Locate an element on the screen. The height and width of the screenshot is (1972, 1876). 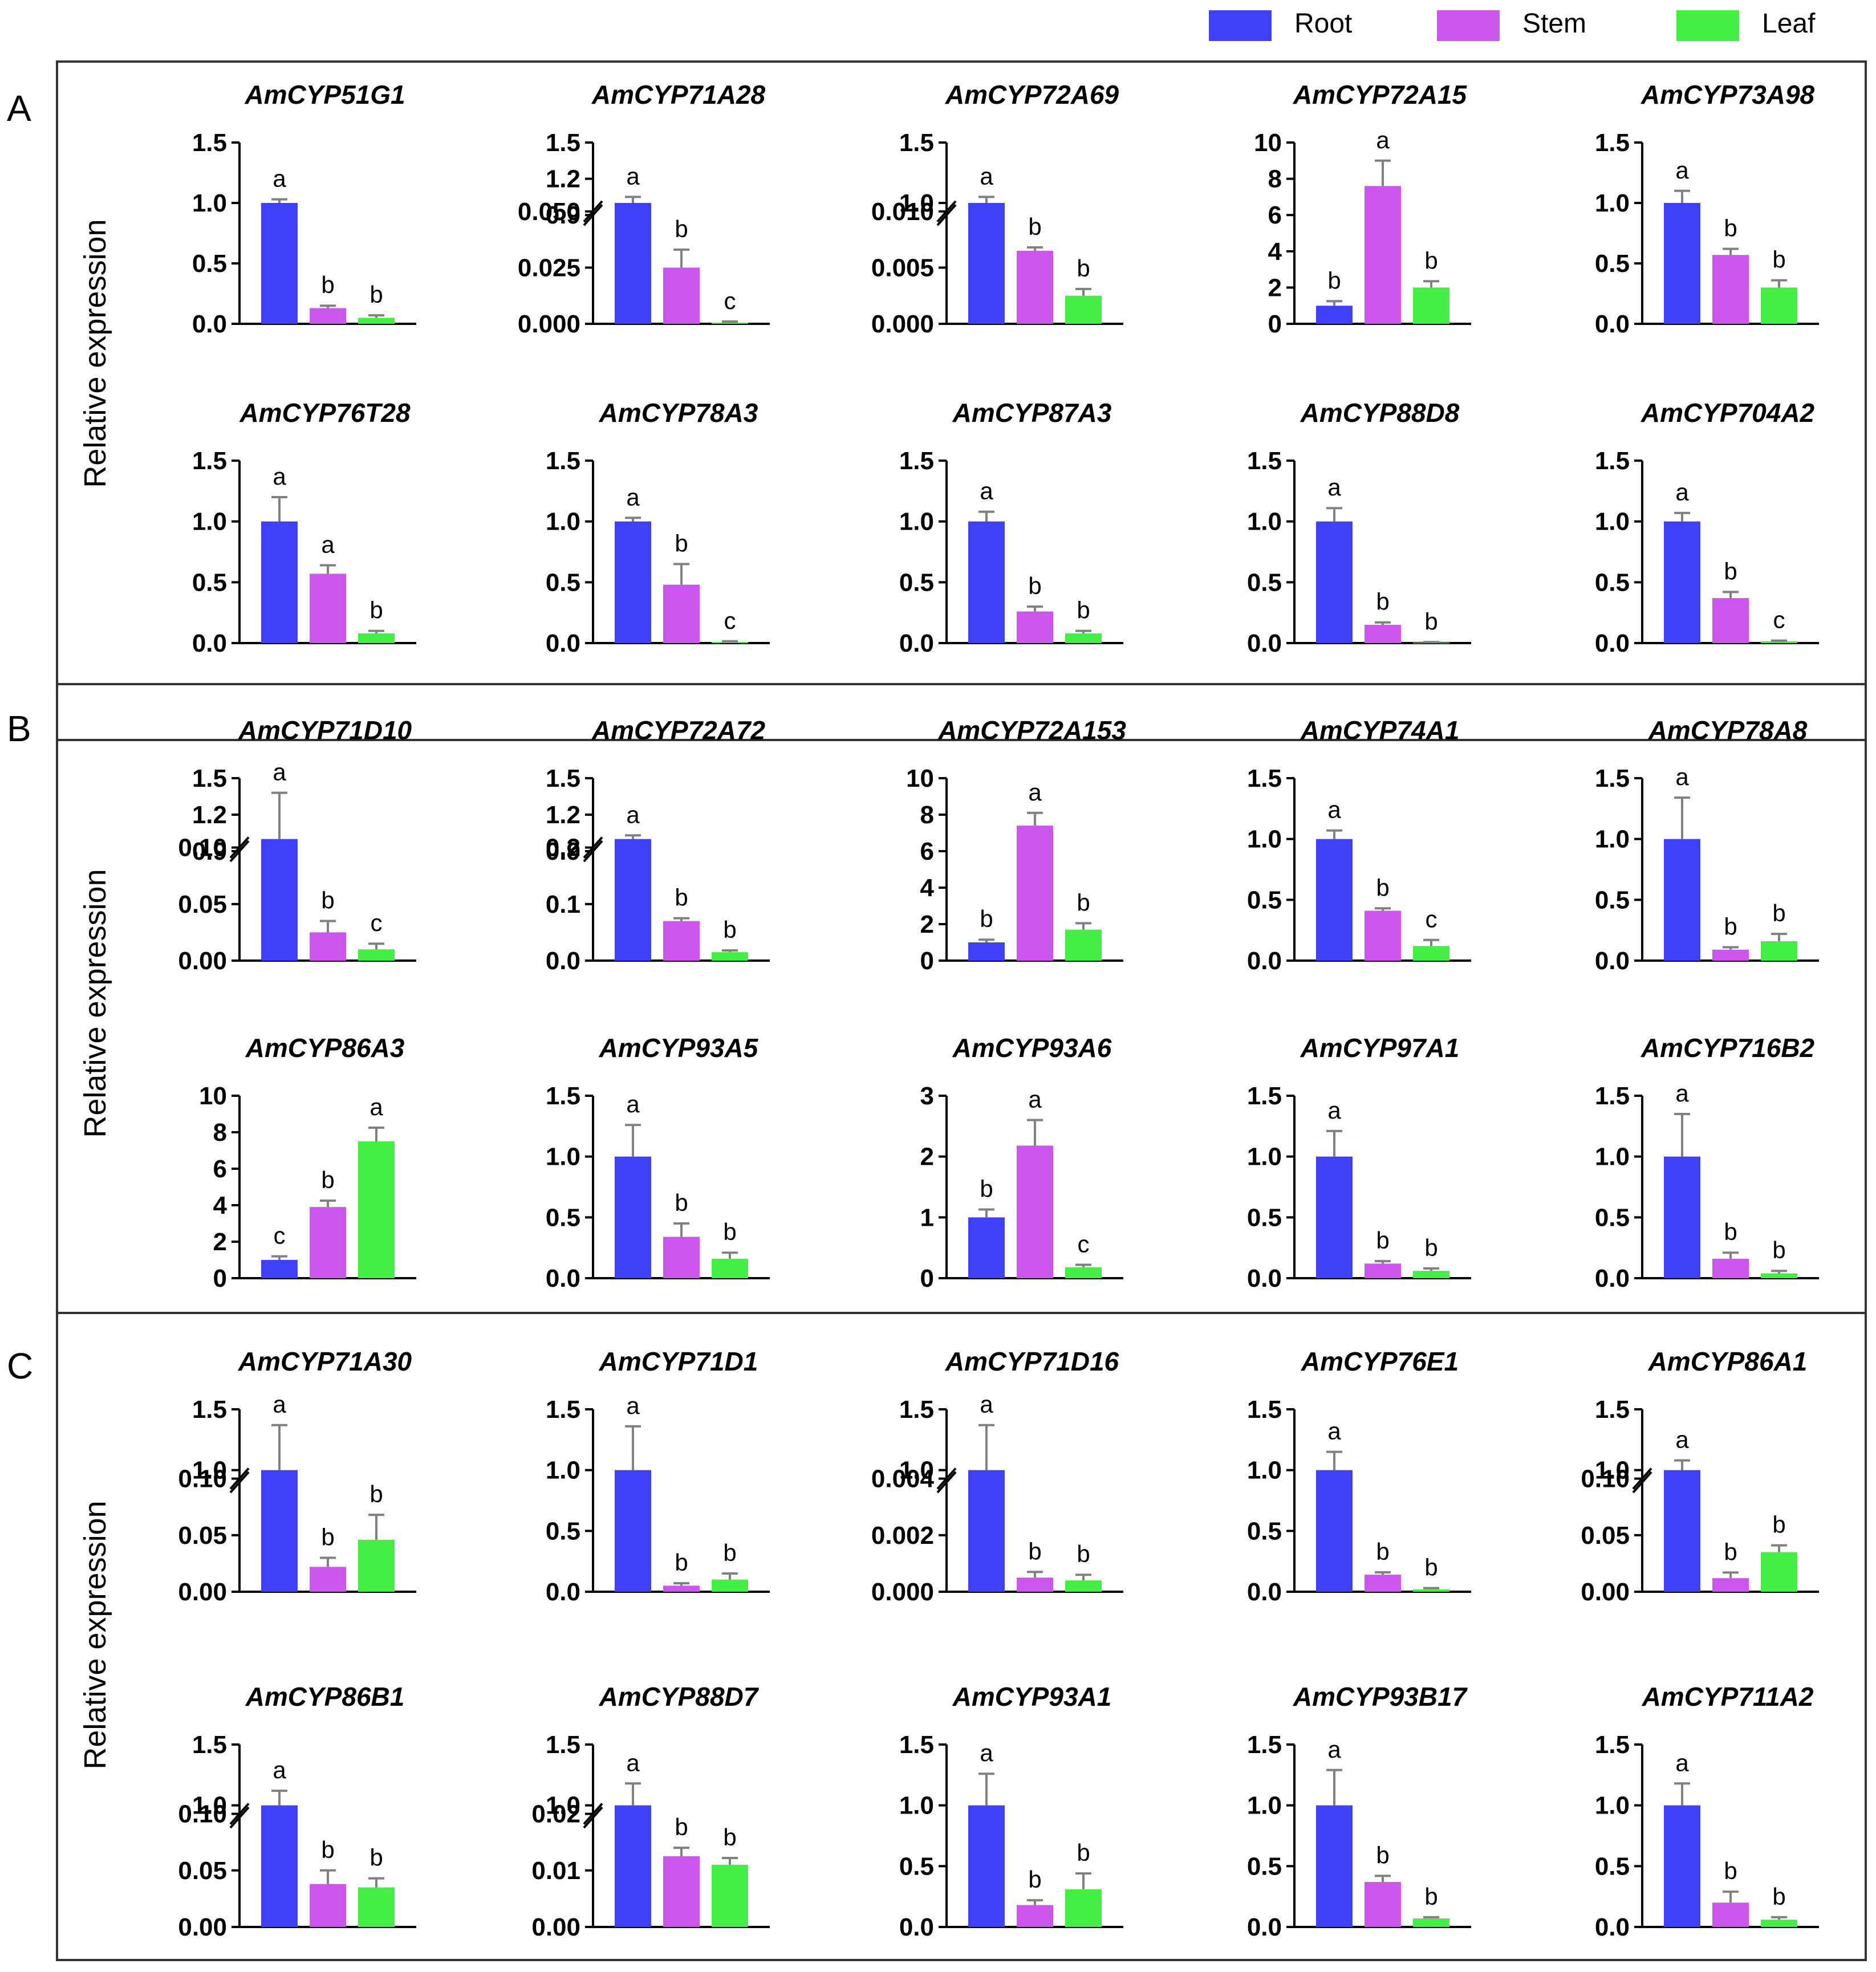
chart-amcyp78a8: AmCYP78A8 0.0 0.5 1.0 1.5 a b b is located at coordinates (1707, 845).